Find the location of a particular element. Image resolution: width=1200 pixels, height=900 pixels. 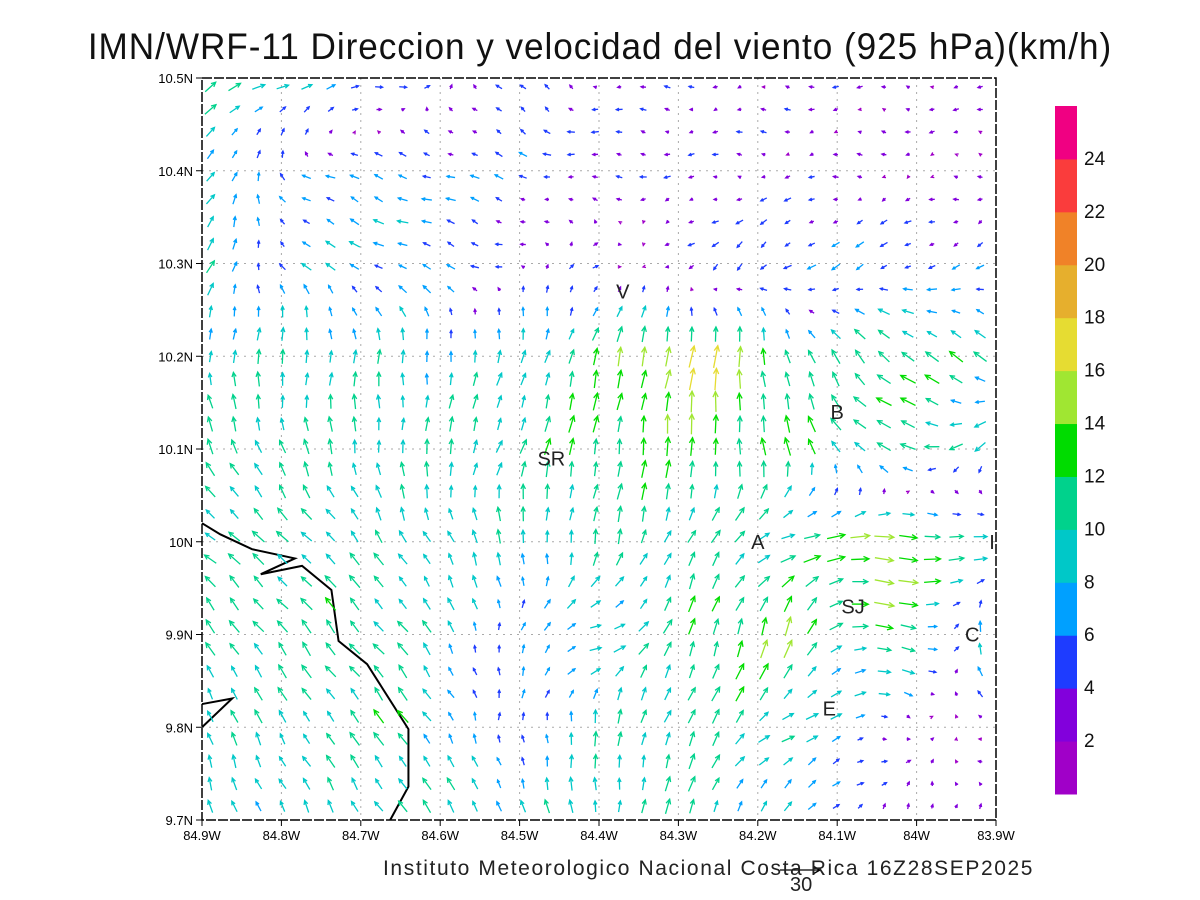

place-label: C is located at coordinates (972, 636).